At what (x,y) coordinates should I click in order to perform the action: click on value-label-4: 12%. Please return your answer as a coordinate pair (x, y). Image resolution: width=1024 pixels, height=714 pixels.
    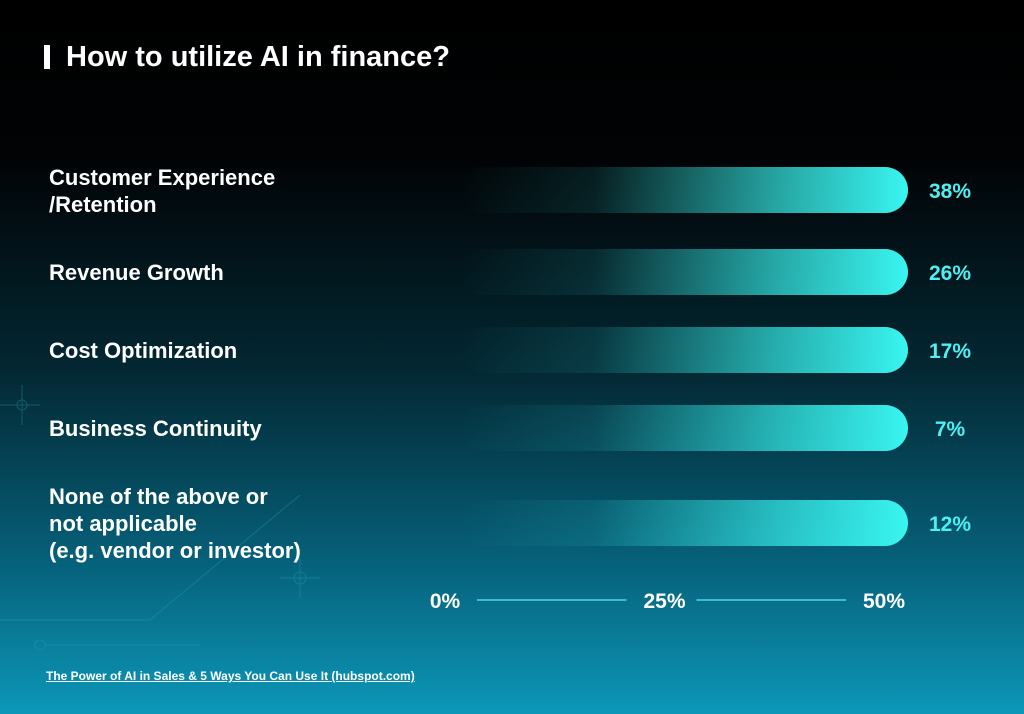
    Looking at the image, I should click on (950, 524).